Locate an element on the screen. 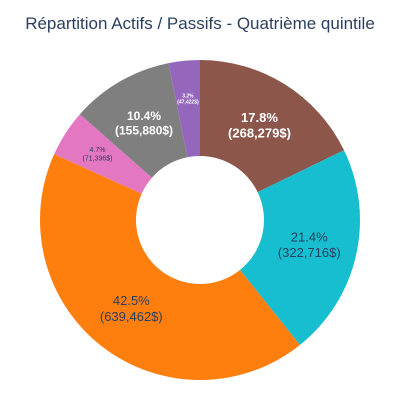 Image resolution: width=400 pixels, height=400 pixels. slice-label: 42.5% (639,462$) is located at coordinates (131, 308).